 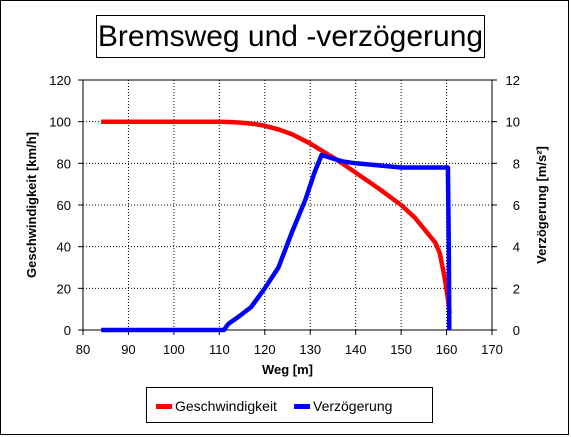 What do you see at coordinates (226, 406) in the screenshot?
I see `legend-label-geschwindigkeit: Geschwindigkeit` at bounding box center [226, 406].